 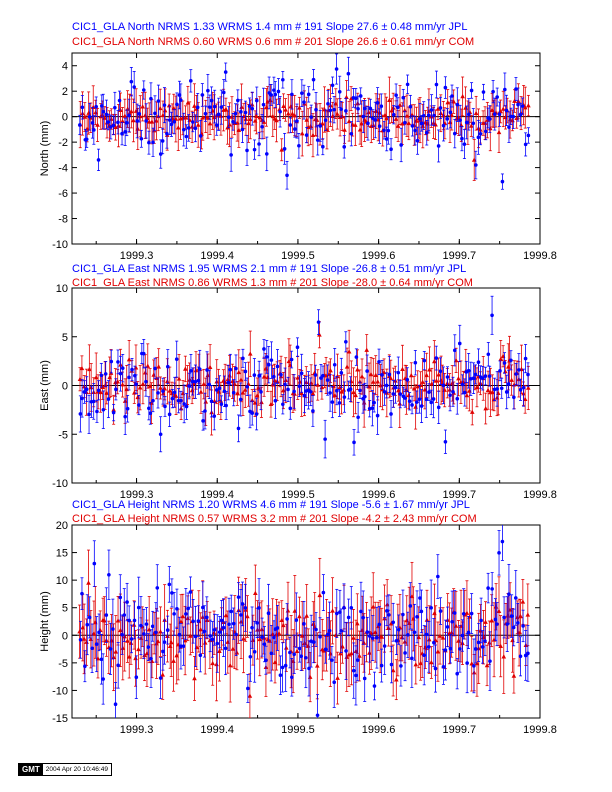 What do you see at coordinates (62, 289) in the screenshot?
I see `panel-east-ytick-label: 10` at bounding box center [62, 289].